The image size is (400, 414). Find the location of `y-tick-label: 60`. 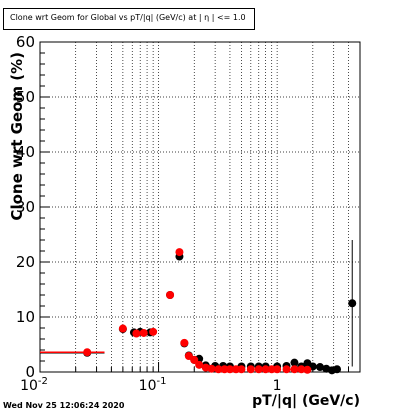

y-tick-label: 60 is located at coordinates (25, 42).